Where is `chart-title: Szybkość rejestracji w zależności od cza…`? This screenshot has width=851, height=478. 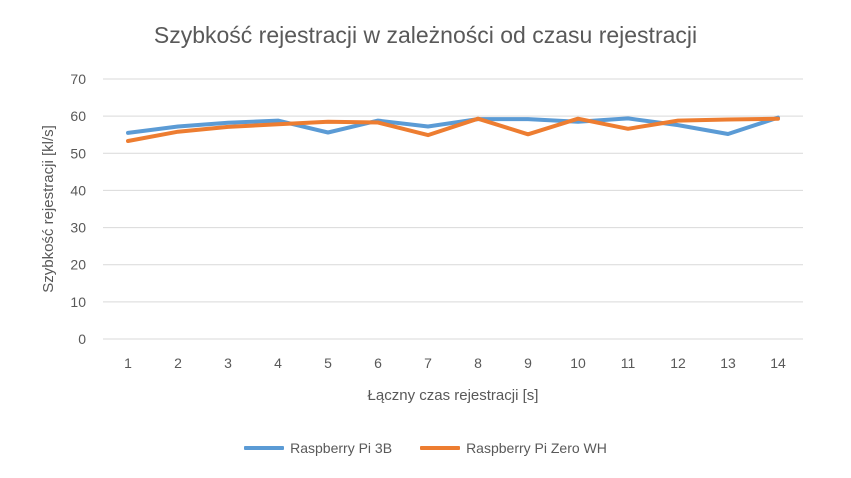
chart-title: Szybkość rejestracji w zależności od cza… is located at coordinates (425, 35).